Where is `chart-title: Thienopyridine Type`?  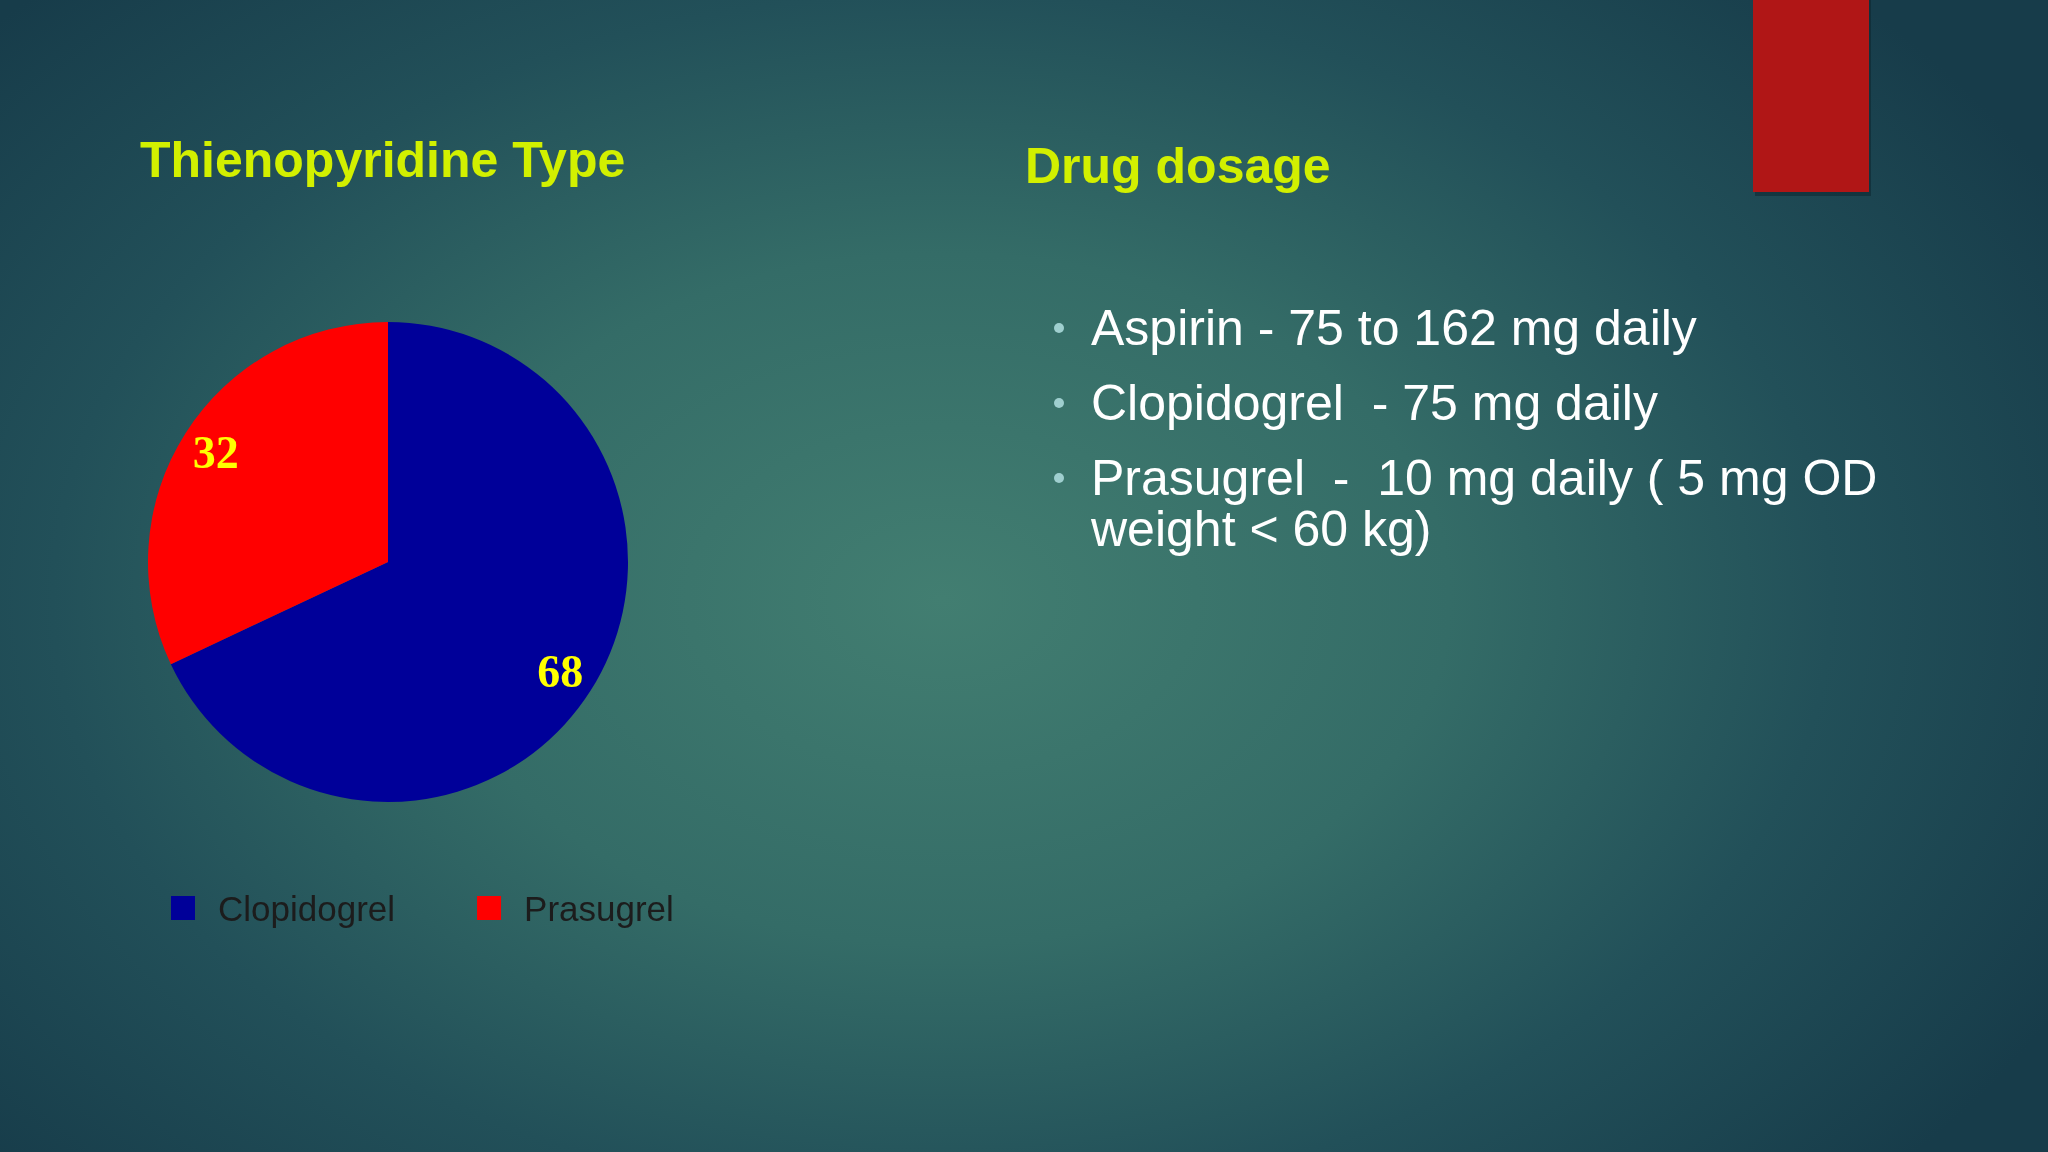
chart-title: Thienopyridine Type is located at coordinates (383, 160).